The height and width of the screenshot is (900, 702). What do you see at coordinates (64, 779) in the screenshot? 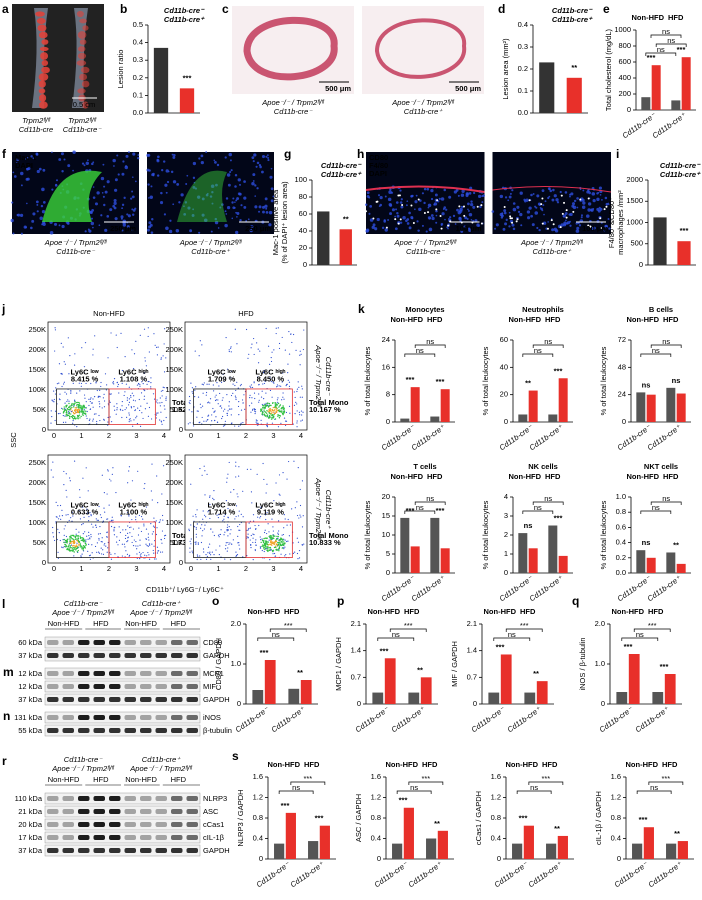
I see `condition: Non-HFD` at bounding box center [64, 779].